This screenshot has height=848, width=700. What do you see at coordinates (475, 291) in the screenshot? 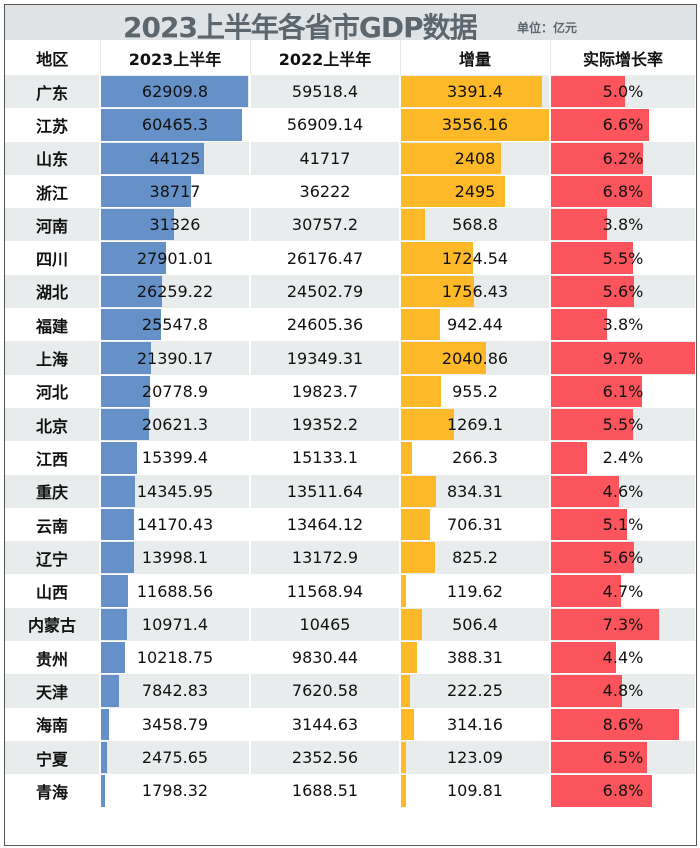
I see `cell-increase: 1756.43` at bounding box center [475, 291].